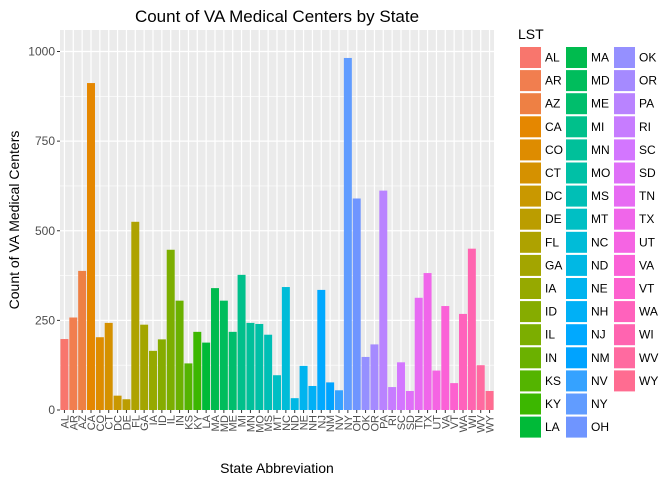 The height and width of the screenshot is (485, 672). I want to click on x-tick-label: KY, so click(198, 421).